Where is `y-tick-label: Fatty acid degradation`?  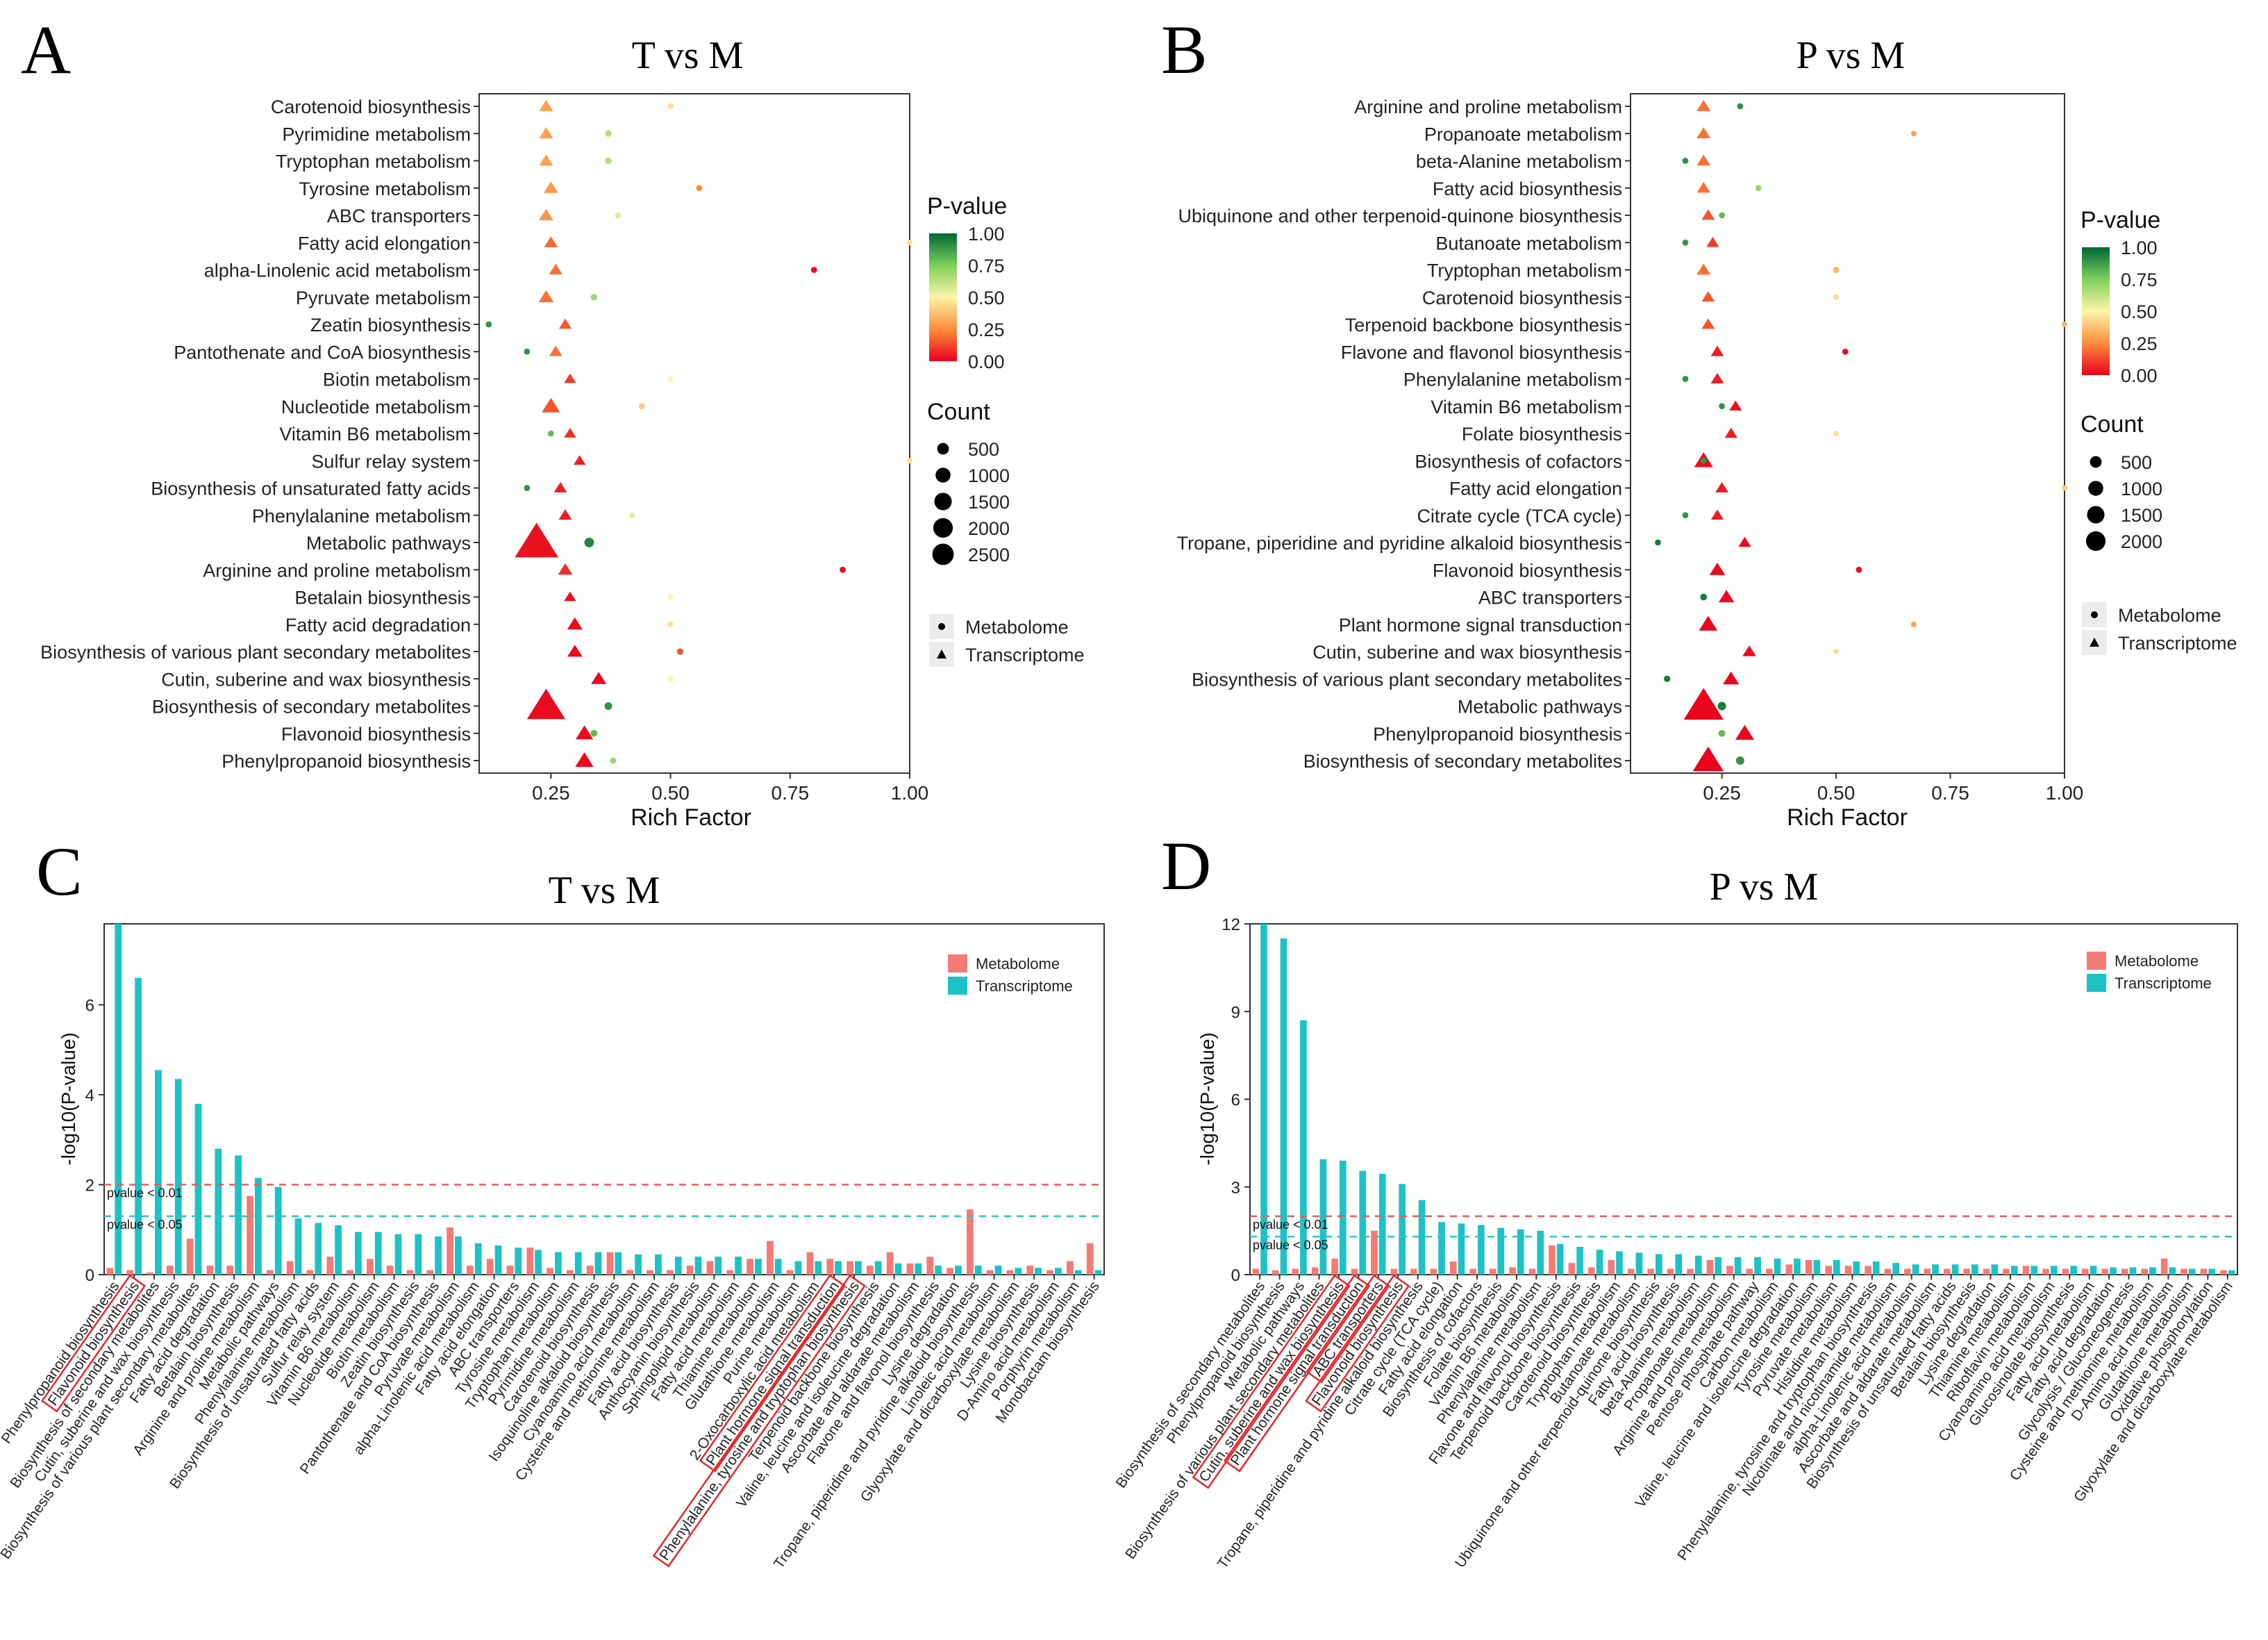 y-tick-label: Fatty acid degradation is located at coordinates (378, 626).